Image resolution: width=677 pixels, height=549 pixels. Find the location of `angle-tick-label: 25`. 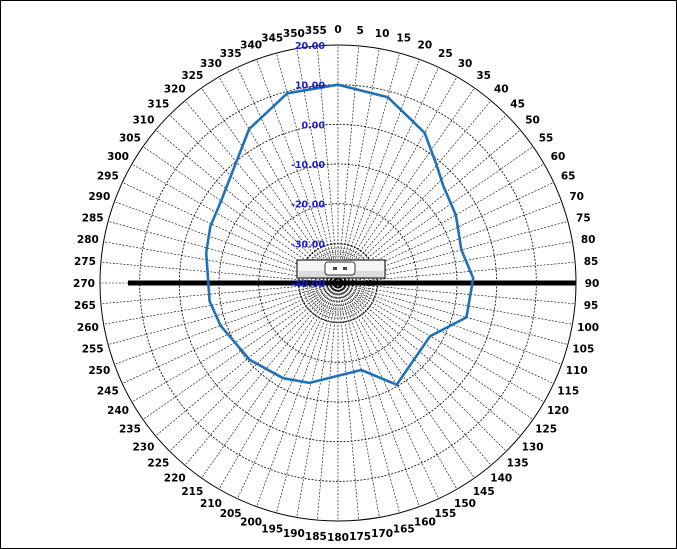

angle-tick-label: 25 is located at coordinates (445, 54).